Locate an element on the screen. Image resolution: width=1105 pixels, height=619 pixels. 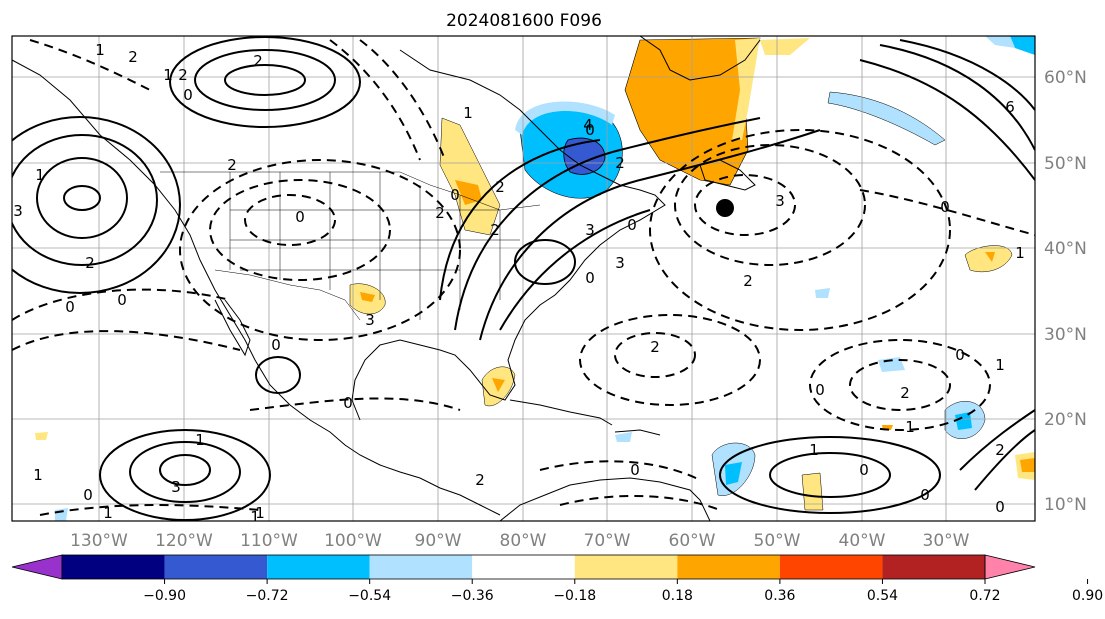
latitude-label: 50°N is located at coordinates (1065, 164).